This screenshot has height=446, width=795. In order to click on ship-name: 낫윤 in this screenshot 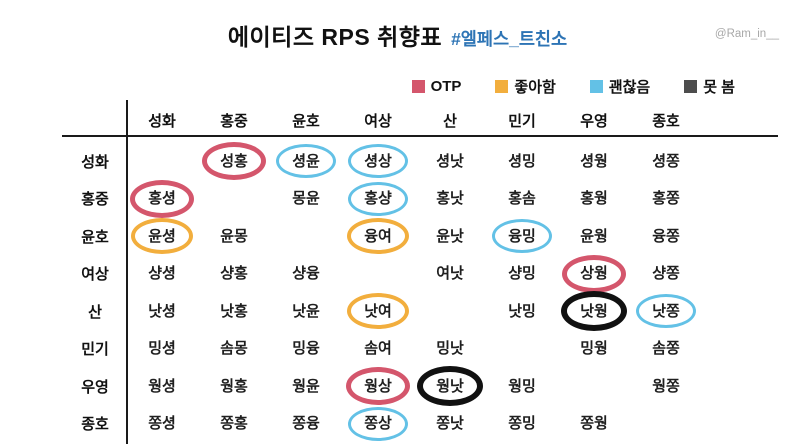, I will do `click(306, 311)`.